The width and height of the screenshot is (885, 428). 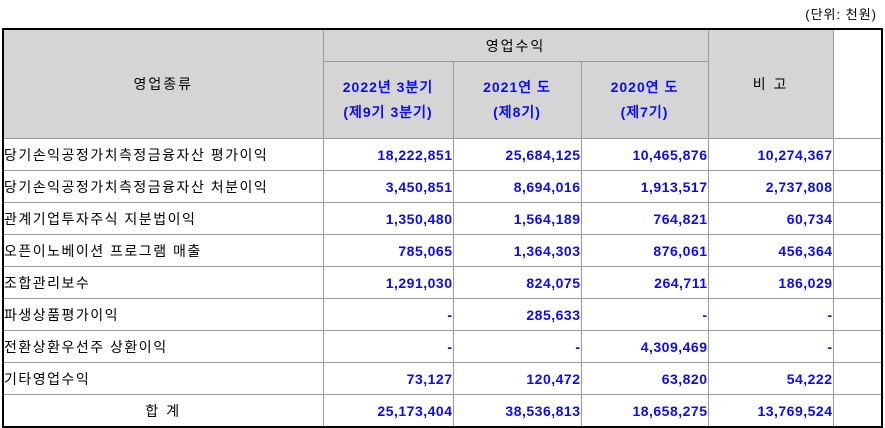 I want to click on value-cell: 25,684,125, so click(x=517, y=154).